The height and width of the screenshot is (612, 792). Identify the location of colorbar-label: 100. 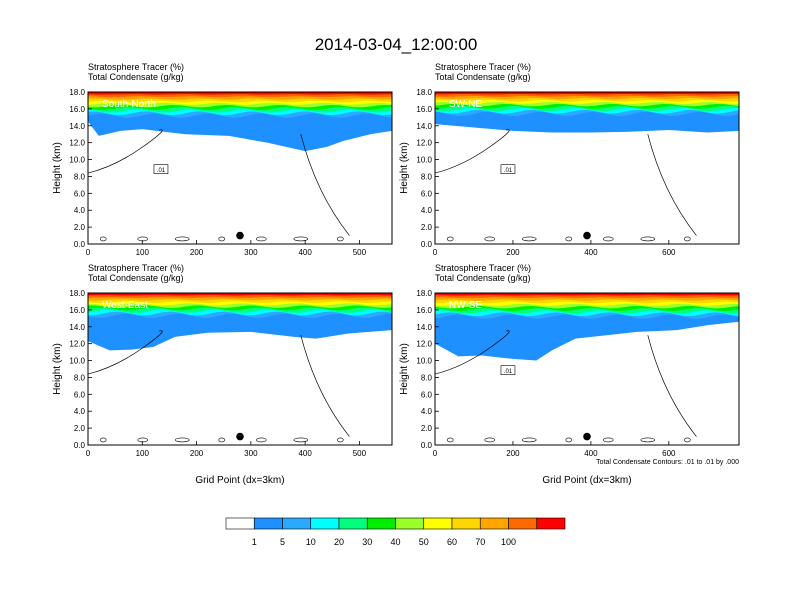
(508, 542).